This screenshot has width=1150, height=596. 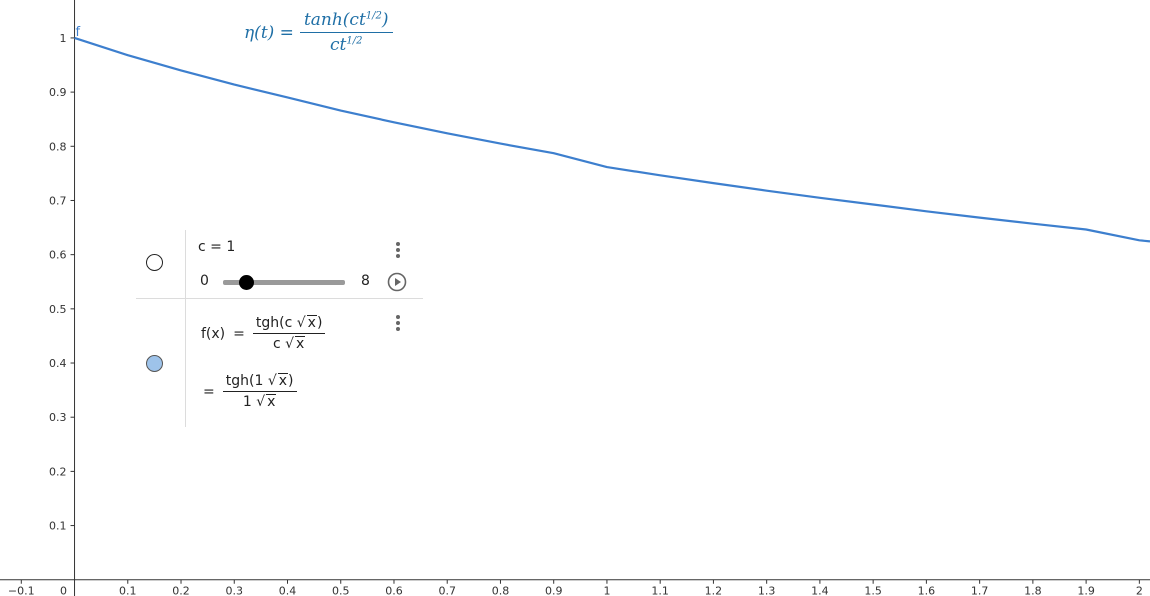 What do you see at coordinates (660, 590) in the screenshot?
I see `x-tick-label: 1.1` at bounding box center [660, 590].